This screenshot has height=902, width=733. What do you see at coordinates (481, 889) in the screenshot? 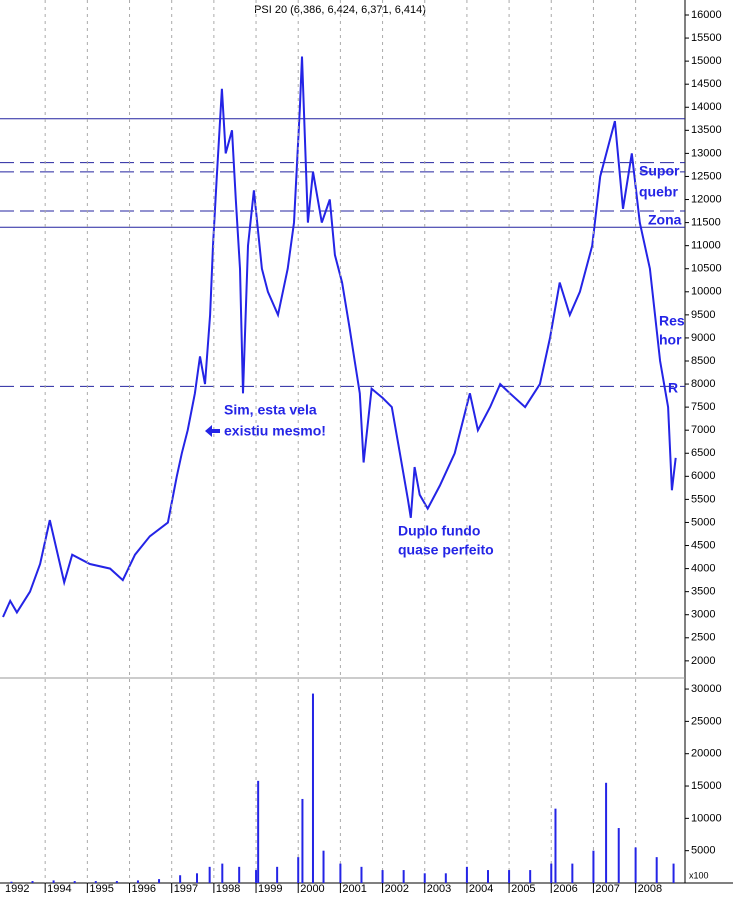
I see `x-tick-label: 2004` at bounding box center [481, 889].